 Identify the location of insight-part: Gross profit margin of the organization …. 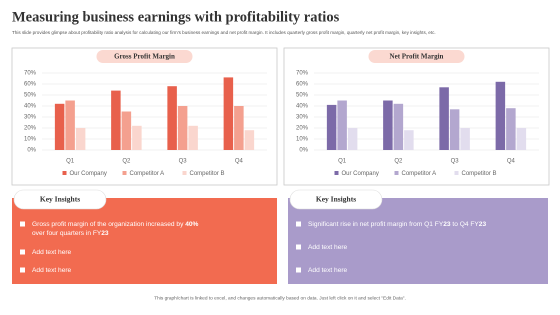
(108, 224).